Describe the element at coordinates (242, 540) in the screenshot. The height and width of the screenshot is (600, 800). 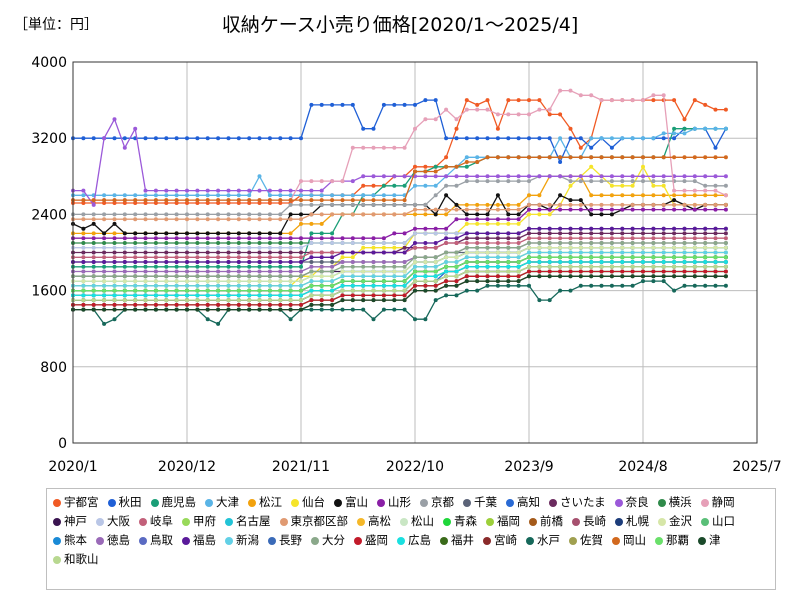
I see `legend-item: 新潟` at that location.